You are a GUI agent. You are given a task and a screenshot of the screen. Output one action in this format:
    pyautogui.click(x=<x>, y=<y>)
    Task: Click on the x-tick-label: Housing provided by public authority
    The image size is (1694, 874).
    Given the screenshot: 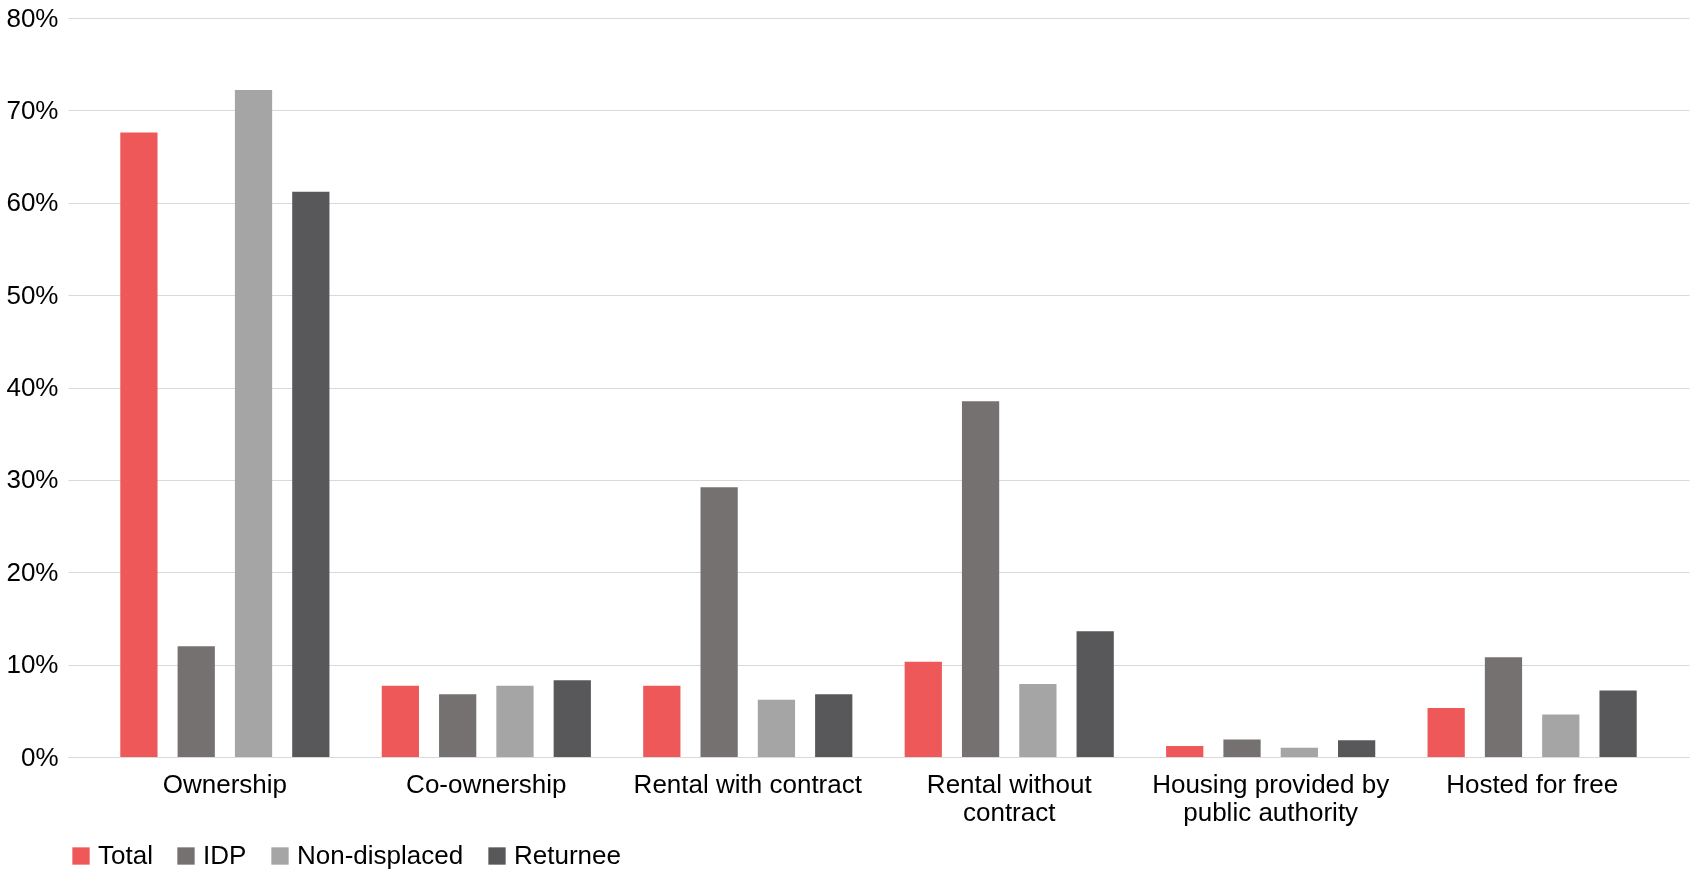 What is the action you would take?
    pyautogui.click(x=1271, y=797)
    